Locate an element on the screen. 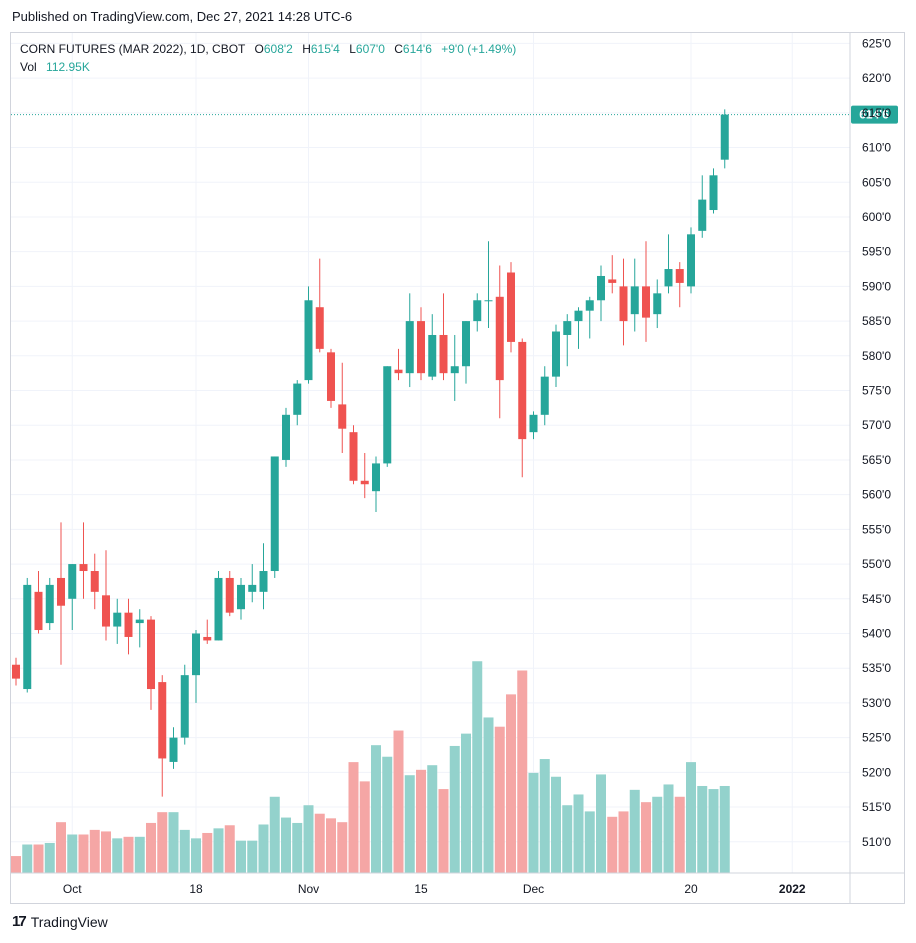 The height and width of the screenshot is (943, 916). price-tick-label: 510'0 is located at coordinates (876, 842).